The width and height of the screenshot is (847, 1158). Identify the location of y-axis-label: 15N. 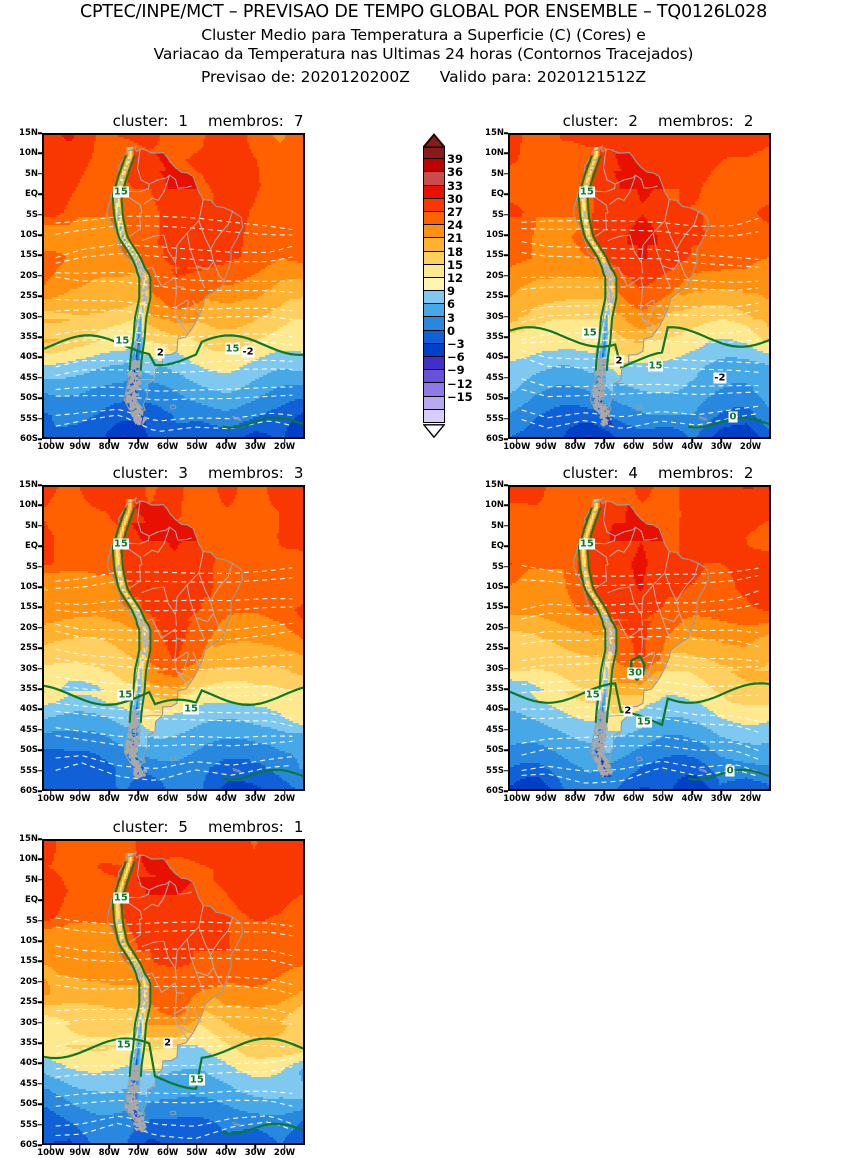
(494, 133).